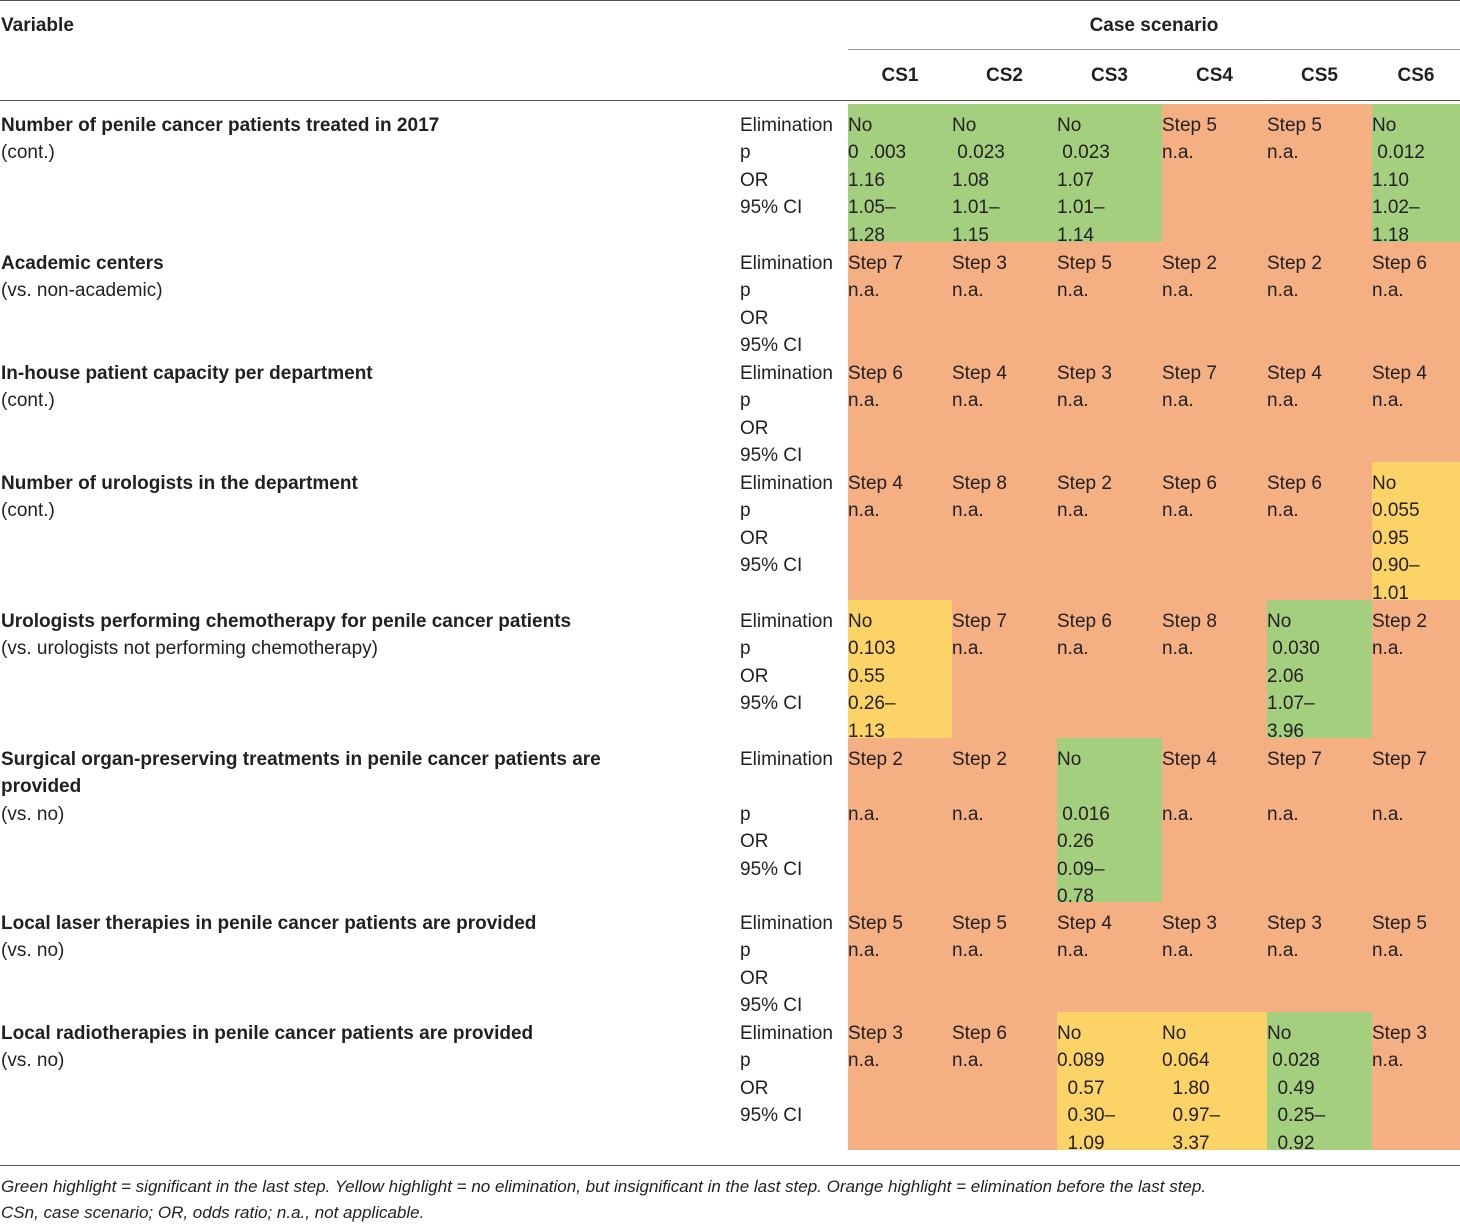  Describe the element at coordinates (1004, 531) in the screenshot. I see `result-cell-cs2: Step 8 n.a.` at that location.